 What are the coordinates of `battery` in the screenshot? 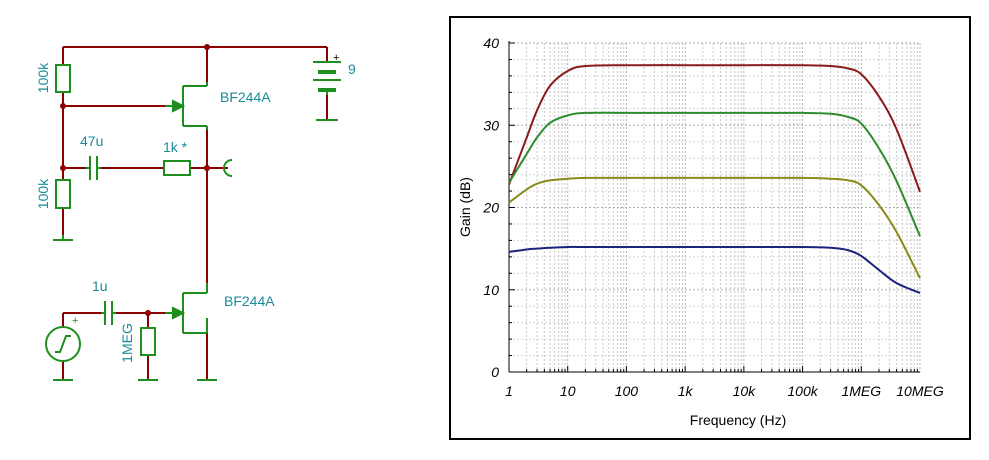 It's located at (327, 78).